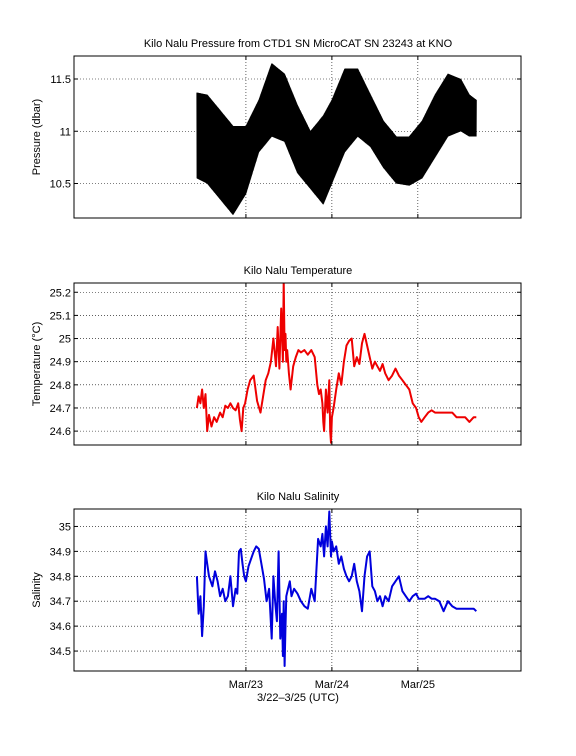 The width and height of the screenshot is (576, 756). I want to click on temperature-ytick-label-6: 25.2, so click(60, 293).